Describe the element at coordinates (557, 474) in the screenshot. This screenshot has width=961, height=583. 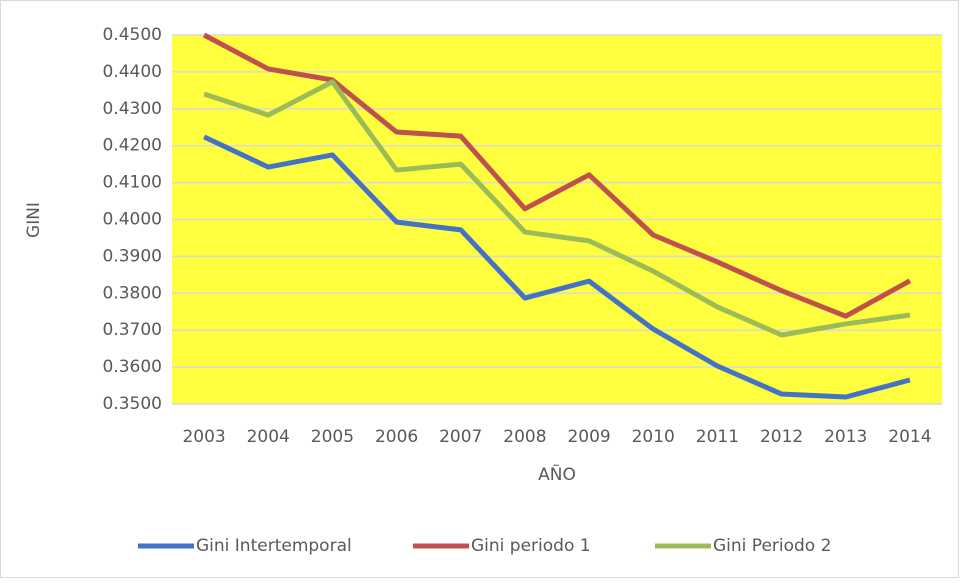
I see `x-axis-title: AÑO` at that location.